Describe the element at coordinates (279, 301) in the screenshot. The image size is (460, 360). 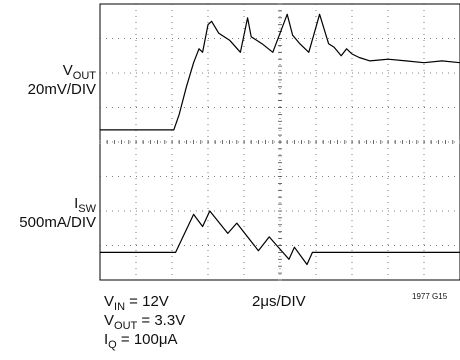
I see `timebase-label: 2μs/DIV` at that location.